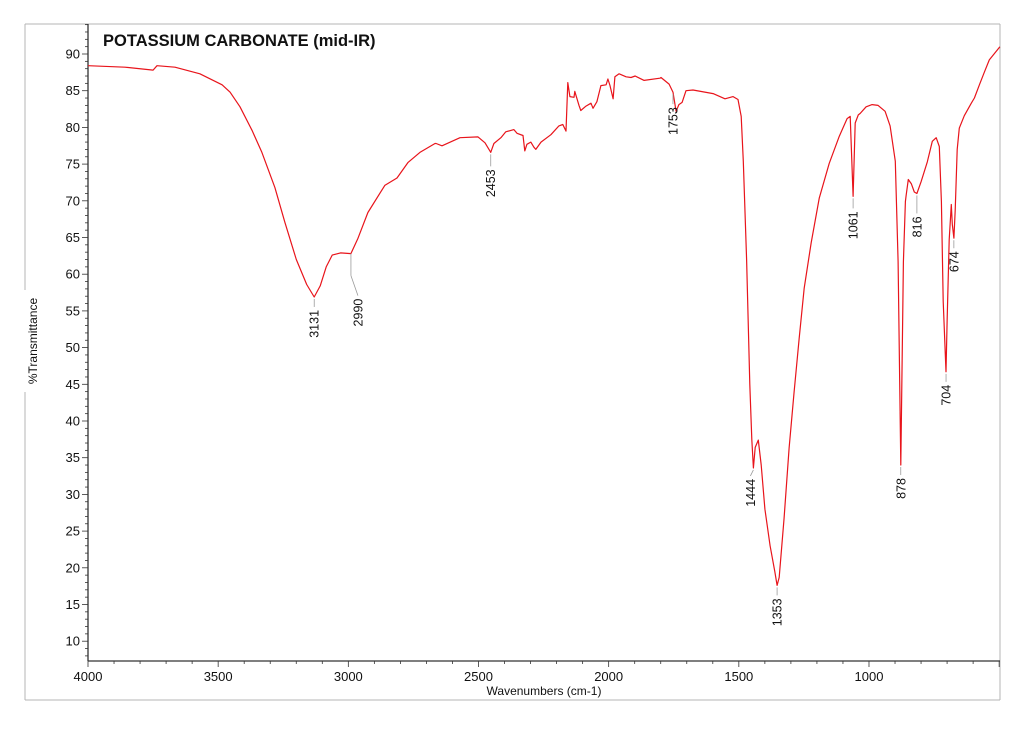 Image resolution: width=1024 pixels, height=729 pixels. I want to click on x-tick-label: 3500, so click(218, 676).